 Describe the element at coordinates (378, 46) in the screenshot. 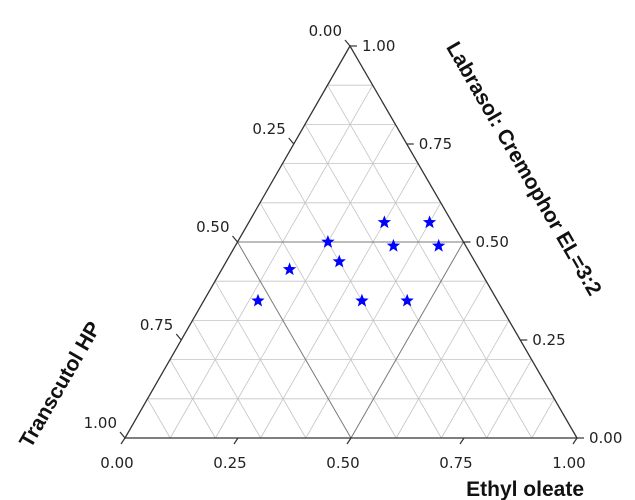

I see `right-tick-label: 1.00` at that location.